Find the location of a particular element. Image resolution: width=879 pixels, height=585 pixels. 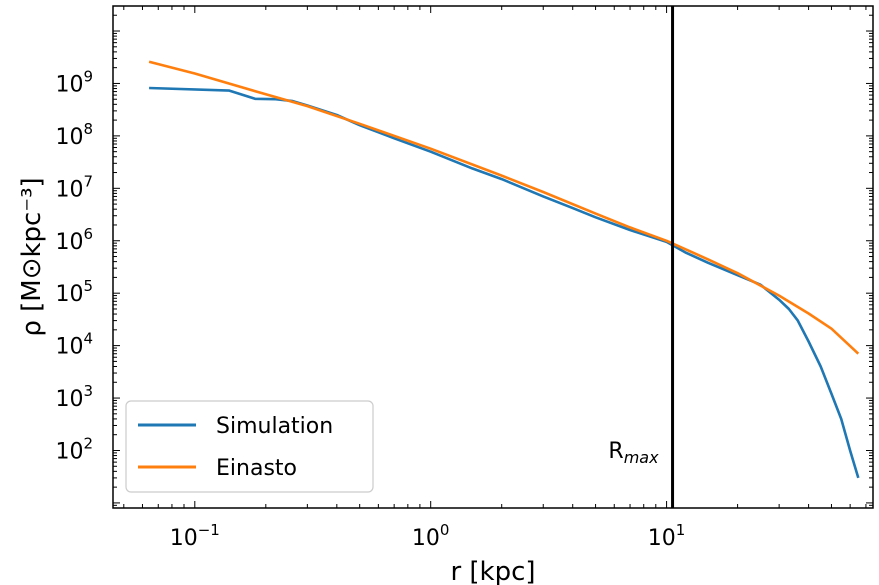

y-tick-label: 10³ is located at coordinates (74, 397).